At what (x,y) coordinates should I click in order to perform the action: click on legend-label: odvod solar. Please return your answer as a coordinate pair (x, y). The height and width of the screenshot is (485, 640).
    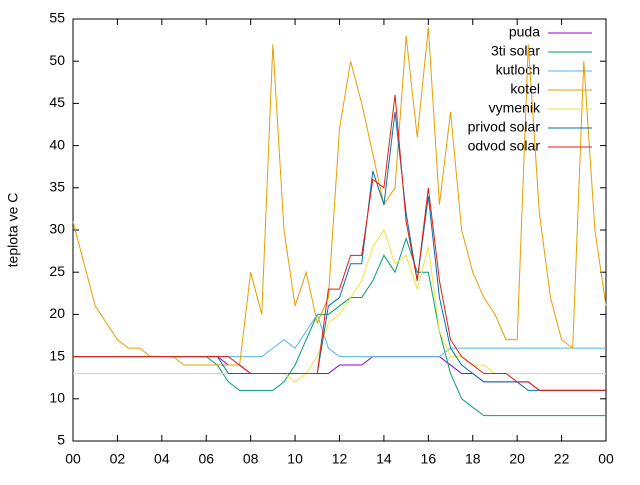
    Looking at the image, I should click on (504, 146).